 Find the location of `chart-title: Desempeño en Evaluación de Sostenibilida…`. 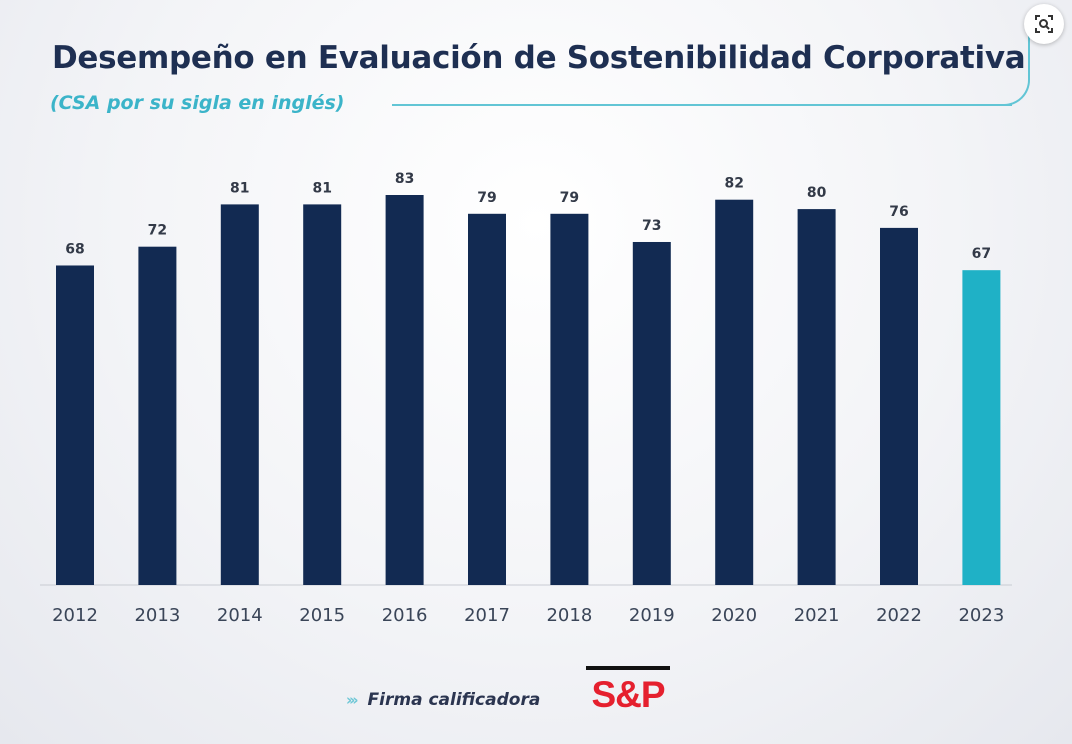

chart-title: Desempeño en Evaluación de Sostenibilida… is located at coordinates (539, 58).